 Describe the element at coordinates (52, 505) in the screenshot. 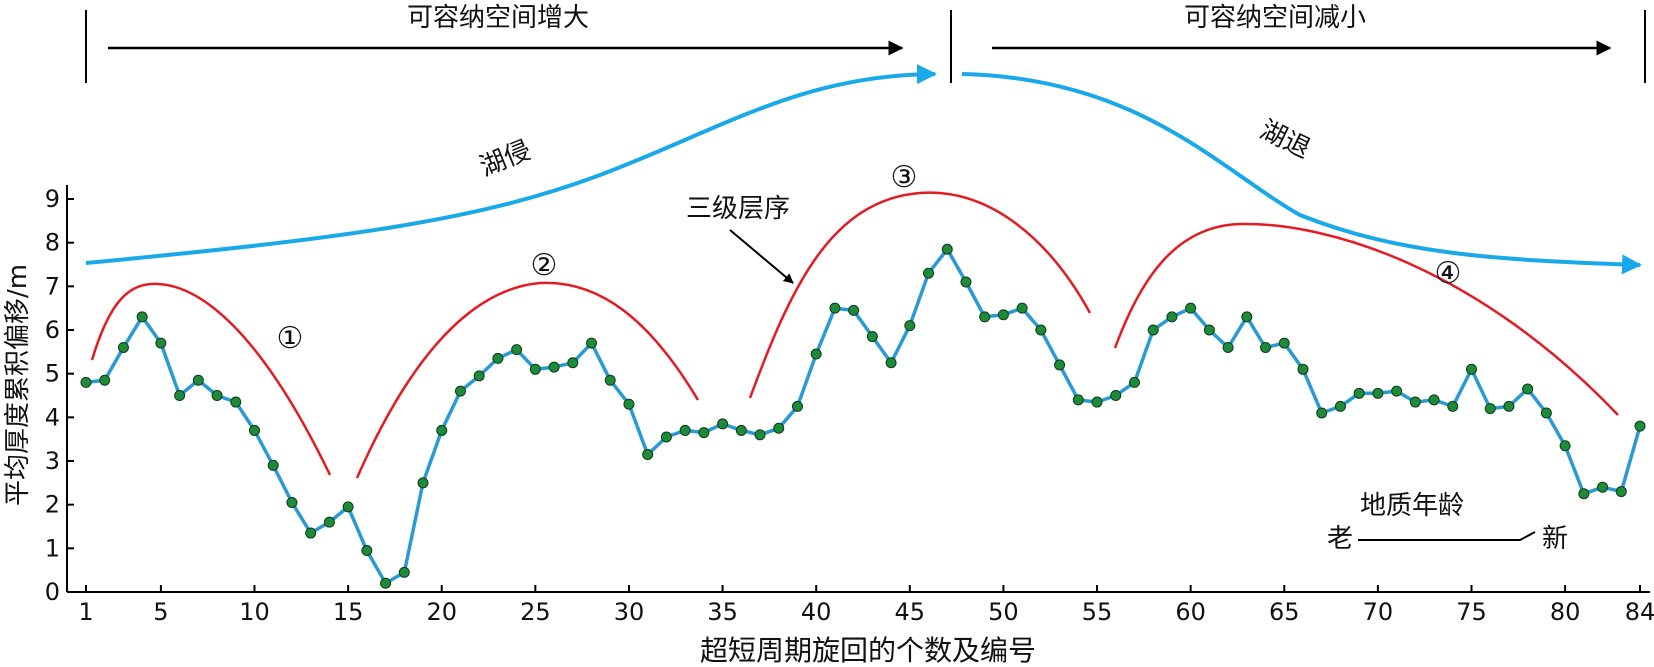

I see `y-tick-label: 2` at that location.